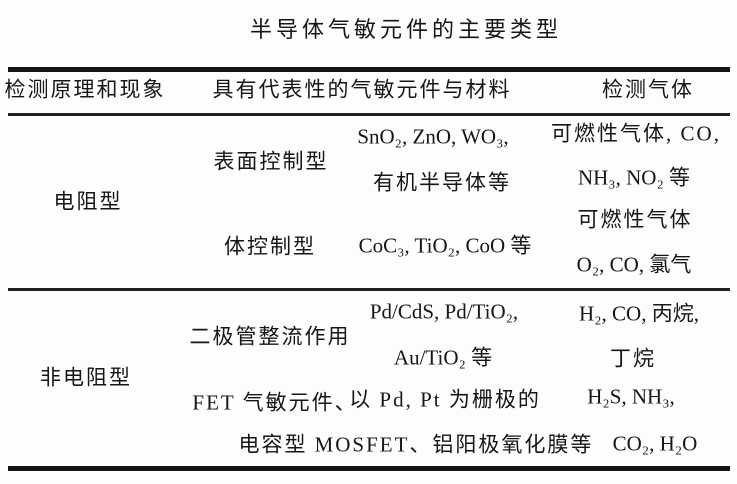 The height and width of the screenshot is (484, 737). What do you see at coordinates (454, 444) in the screenshot?
I see `material-line: MOSFET、铝阳极氧化膜等` at bounding box center [454, 444].